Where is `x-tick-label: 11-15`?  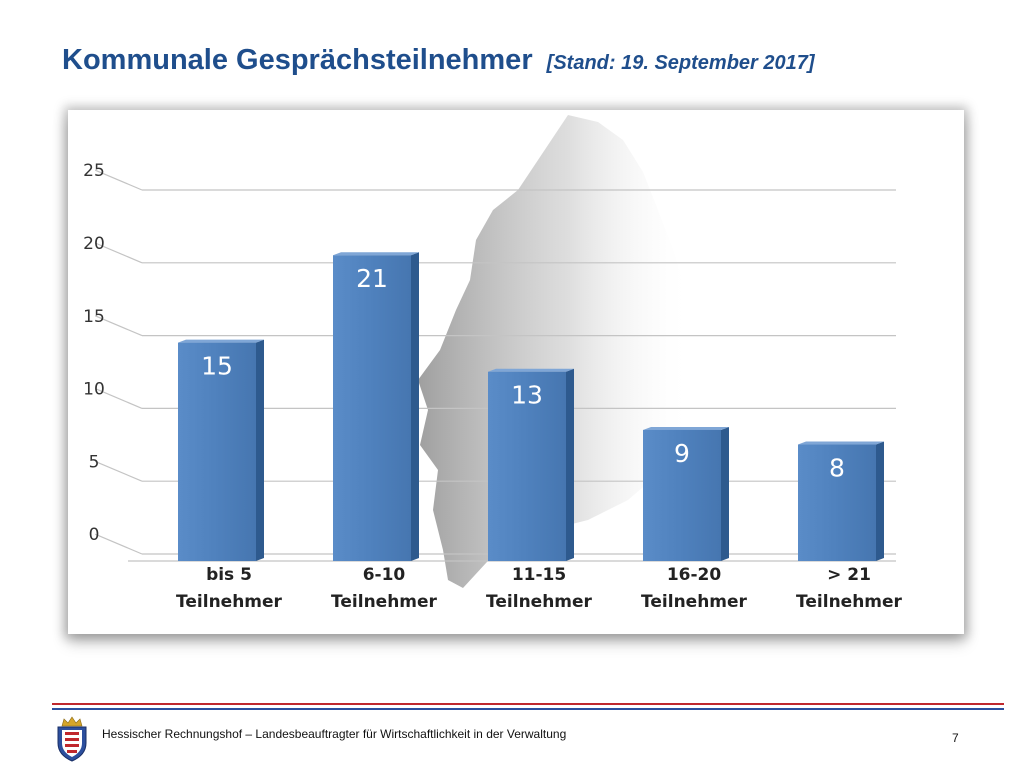 x-tick-label: 11-15 is located at coordinates (539, 575).